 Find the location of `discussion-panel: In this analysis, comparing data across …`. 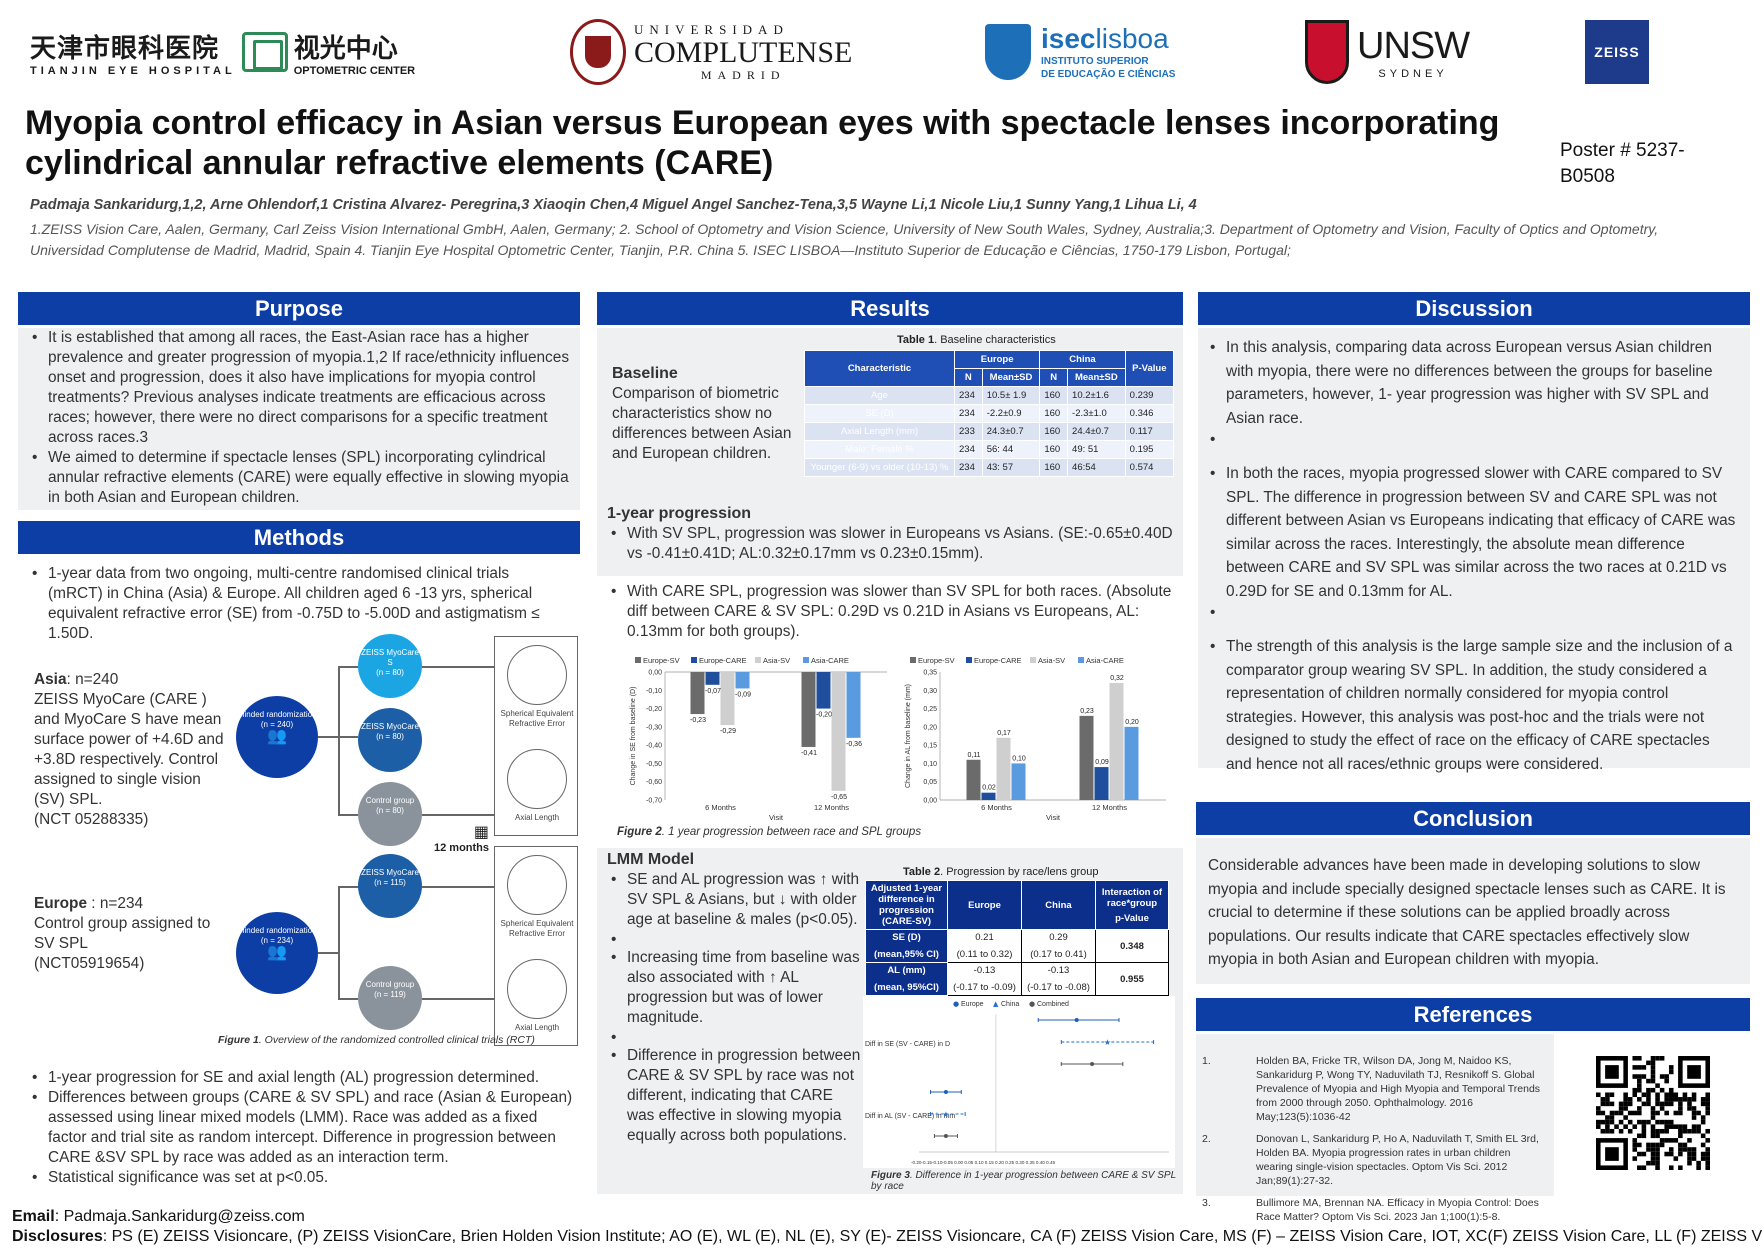

discussion-panel: In this analysis, comparing data across … is located at coordinates (1474, 550).